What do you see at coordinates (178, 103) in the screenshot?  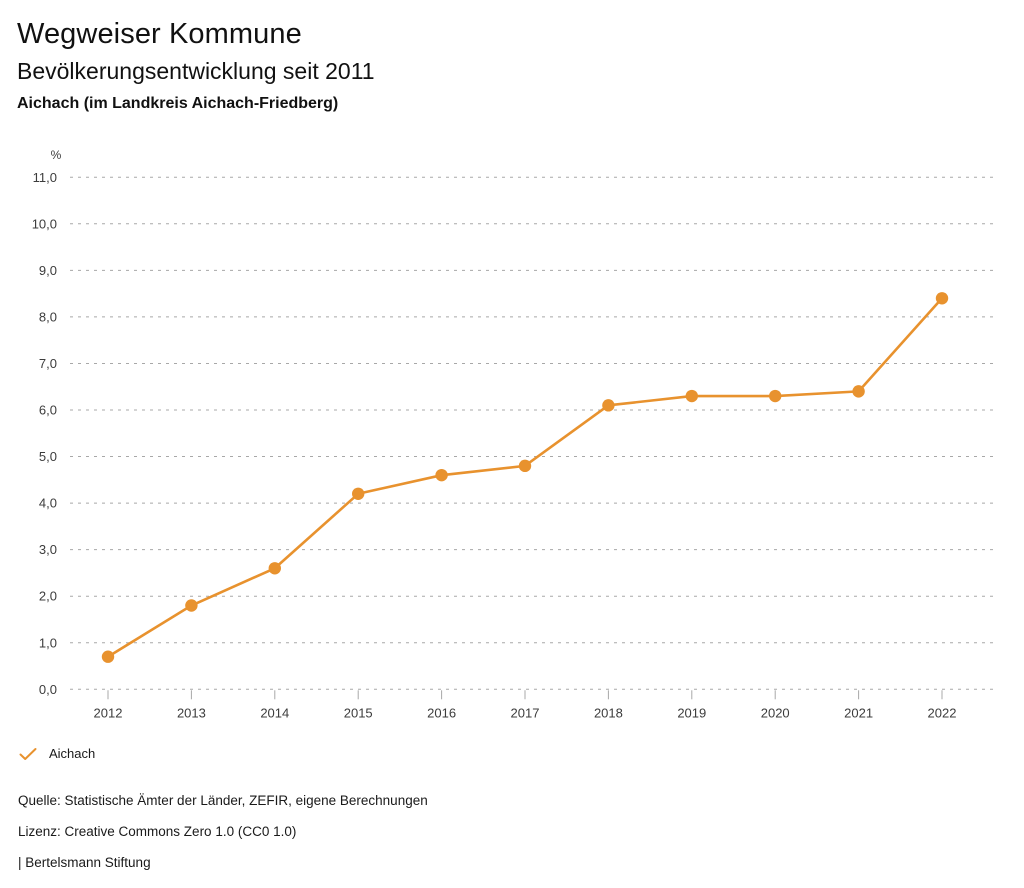 I see `region-label: Aichach (im Landkreis Aichach-Friedberg)` at bounding box center [178, 103].